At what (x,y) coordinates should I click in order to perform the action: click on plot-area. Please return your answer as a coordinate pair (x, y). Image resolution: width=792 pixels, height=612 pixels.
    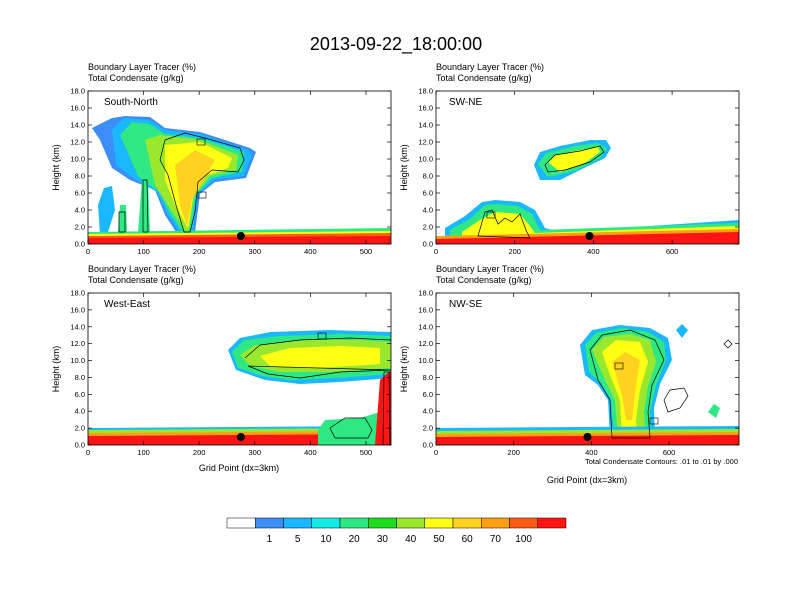
    Looking at the image, I should click on (587, 384).